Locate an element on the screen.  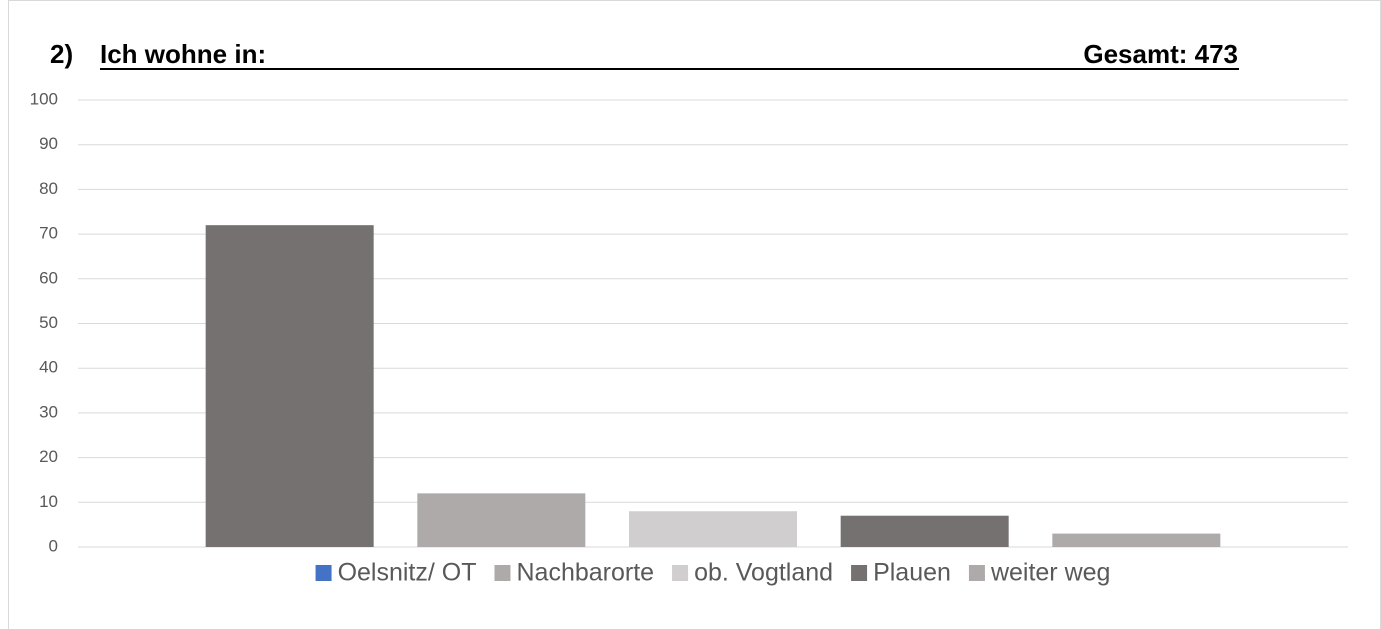
y-tick-label: 60 is located at coordinates (48, 277).